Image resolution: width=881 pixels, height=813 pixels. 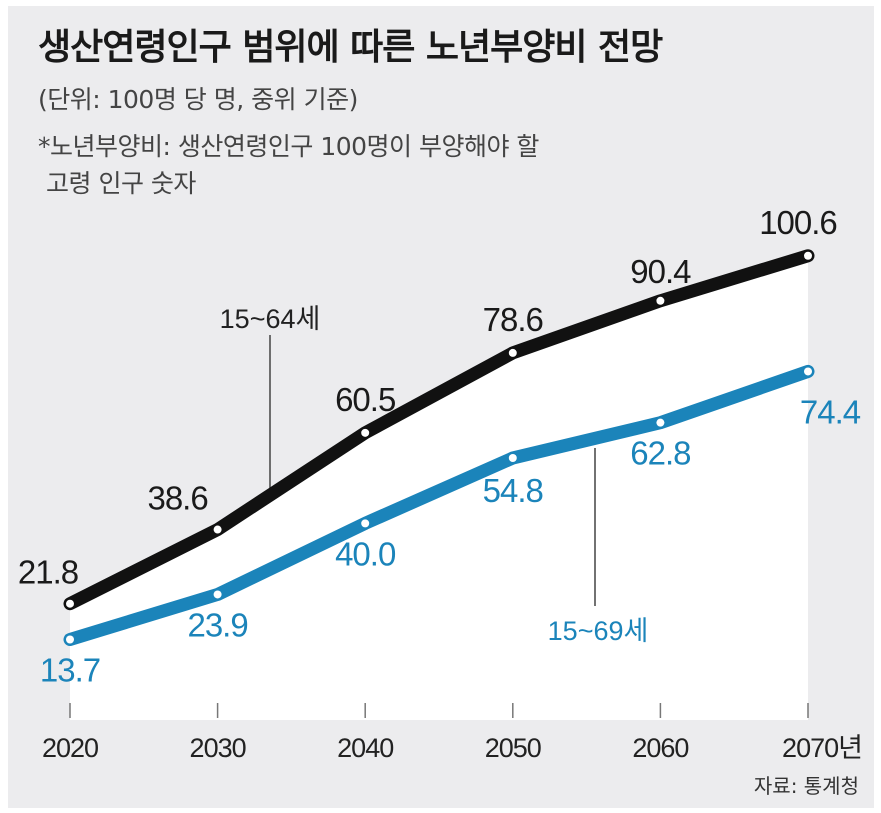 I want to click on chart-subtitle: (단위: 100명 당 명, 중위 기준), so click(x=198, y=99).